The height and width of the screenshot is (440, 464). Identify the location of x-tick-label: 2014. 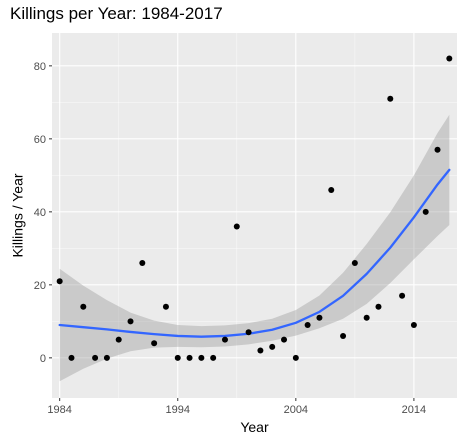
(414, 410).